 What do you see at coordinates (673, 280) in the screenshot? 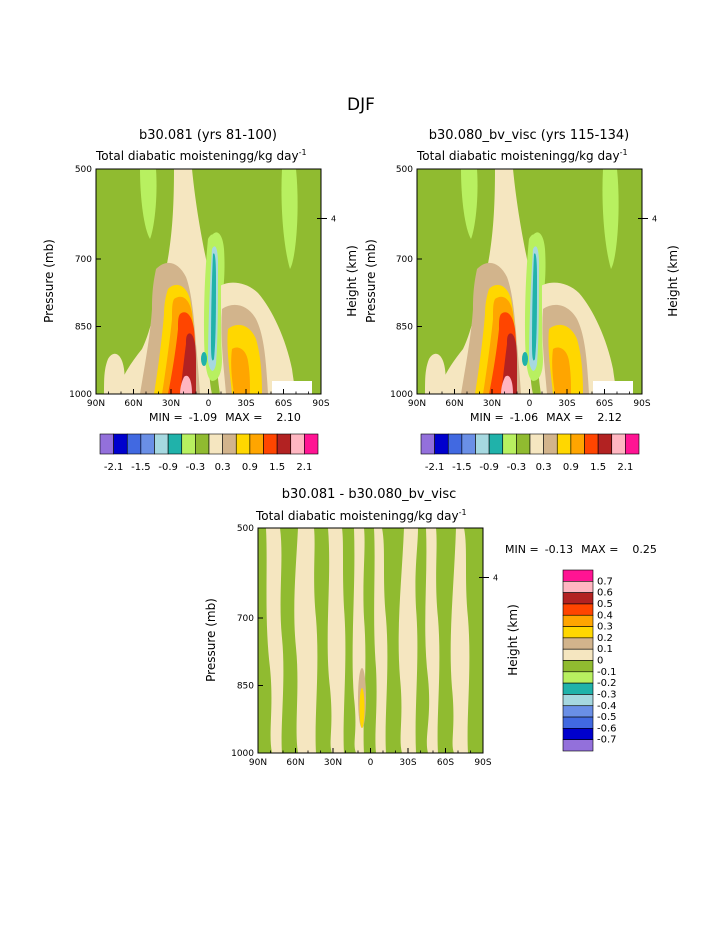
I see `panel-2-ylabel-right: Height (km)` at bounding box center [673, 280].